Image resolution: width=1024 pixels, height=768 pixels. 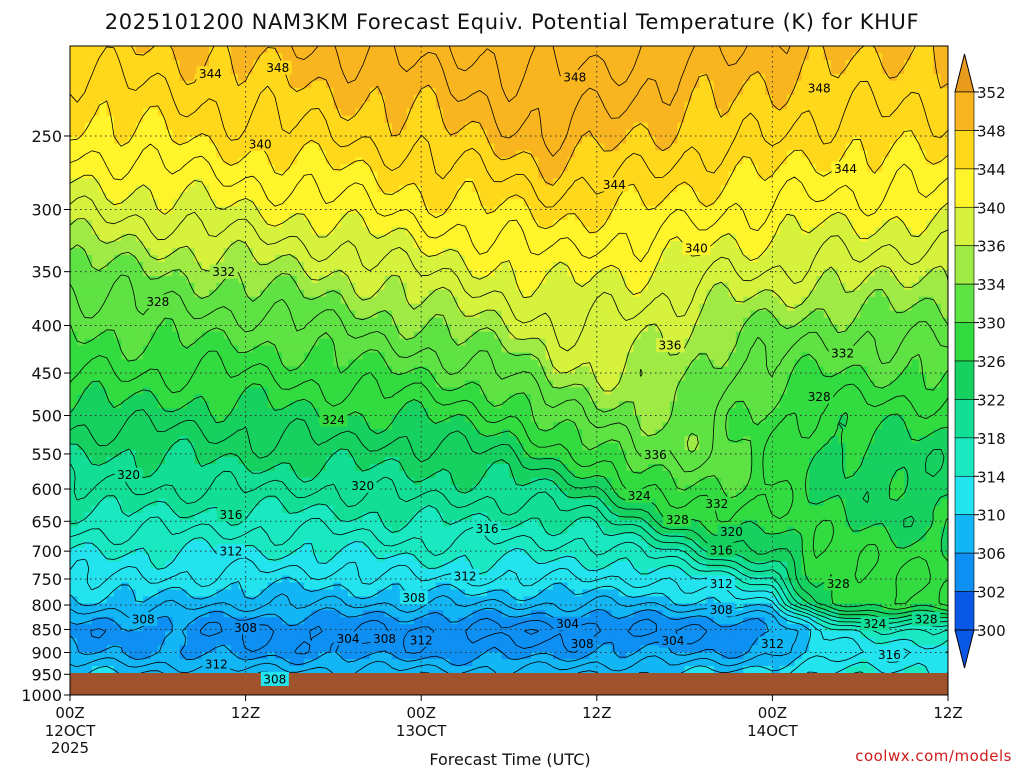 What do you see at coordinates (46, 272) in the screenshot?
I see `y-tick-label: 350` at bounding box center [46, 272].